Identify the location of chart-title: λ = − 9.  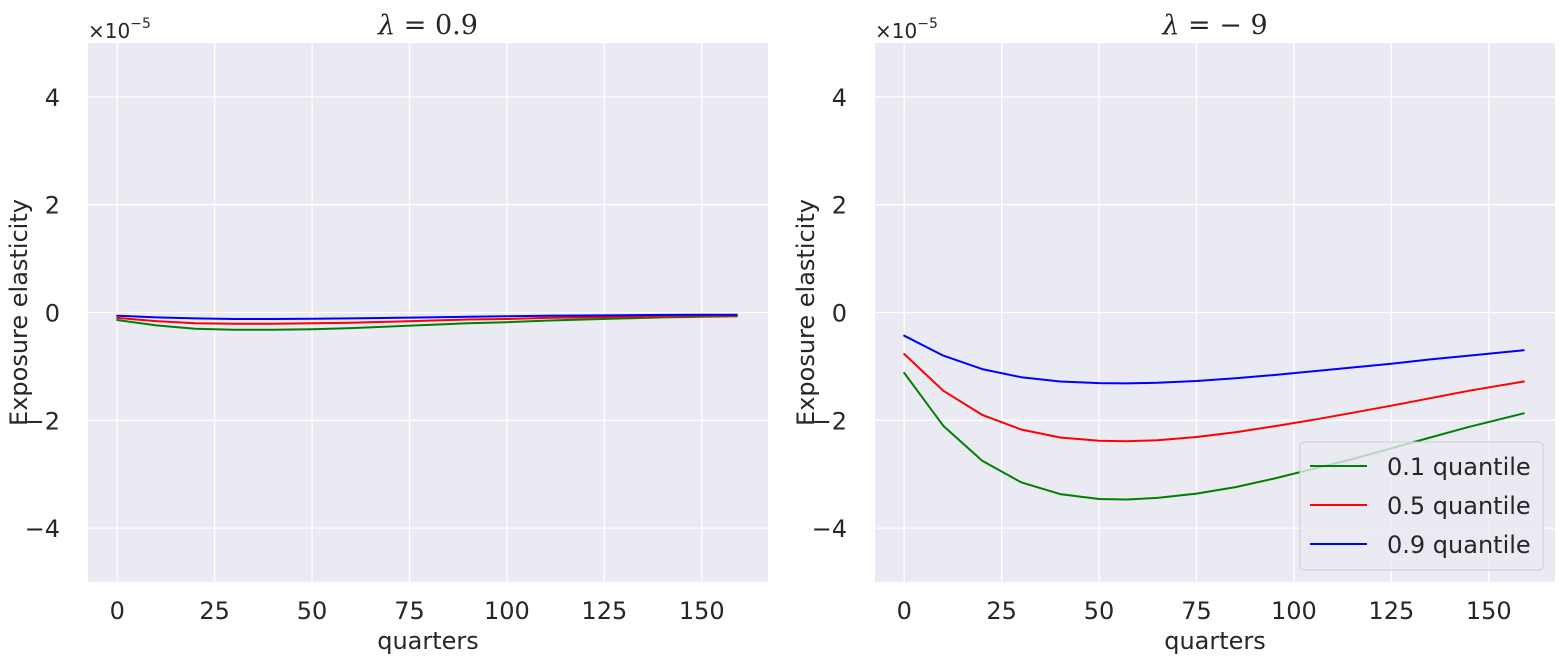
(1214, 25).